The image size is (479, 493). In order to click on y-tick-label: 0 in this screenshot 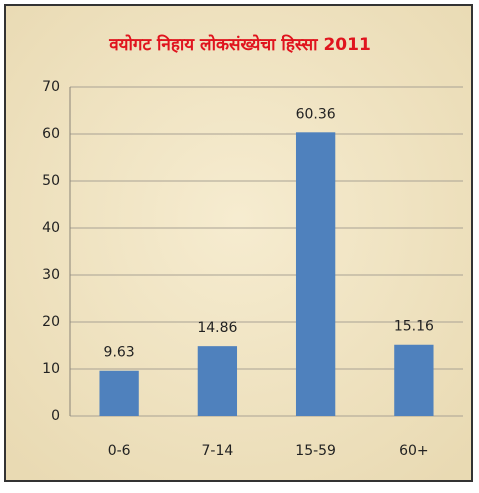, I will do `click(55, 416)`.